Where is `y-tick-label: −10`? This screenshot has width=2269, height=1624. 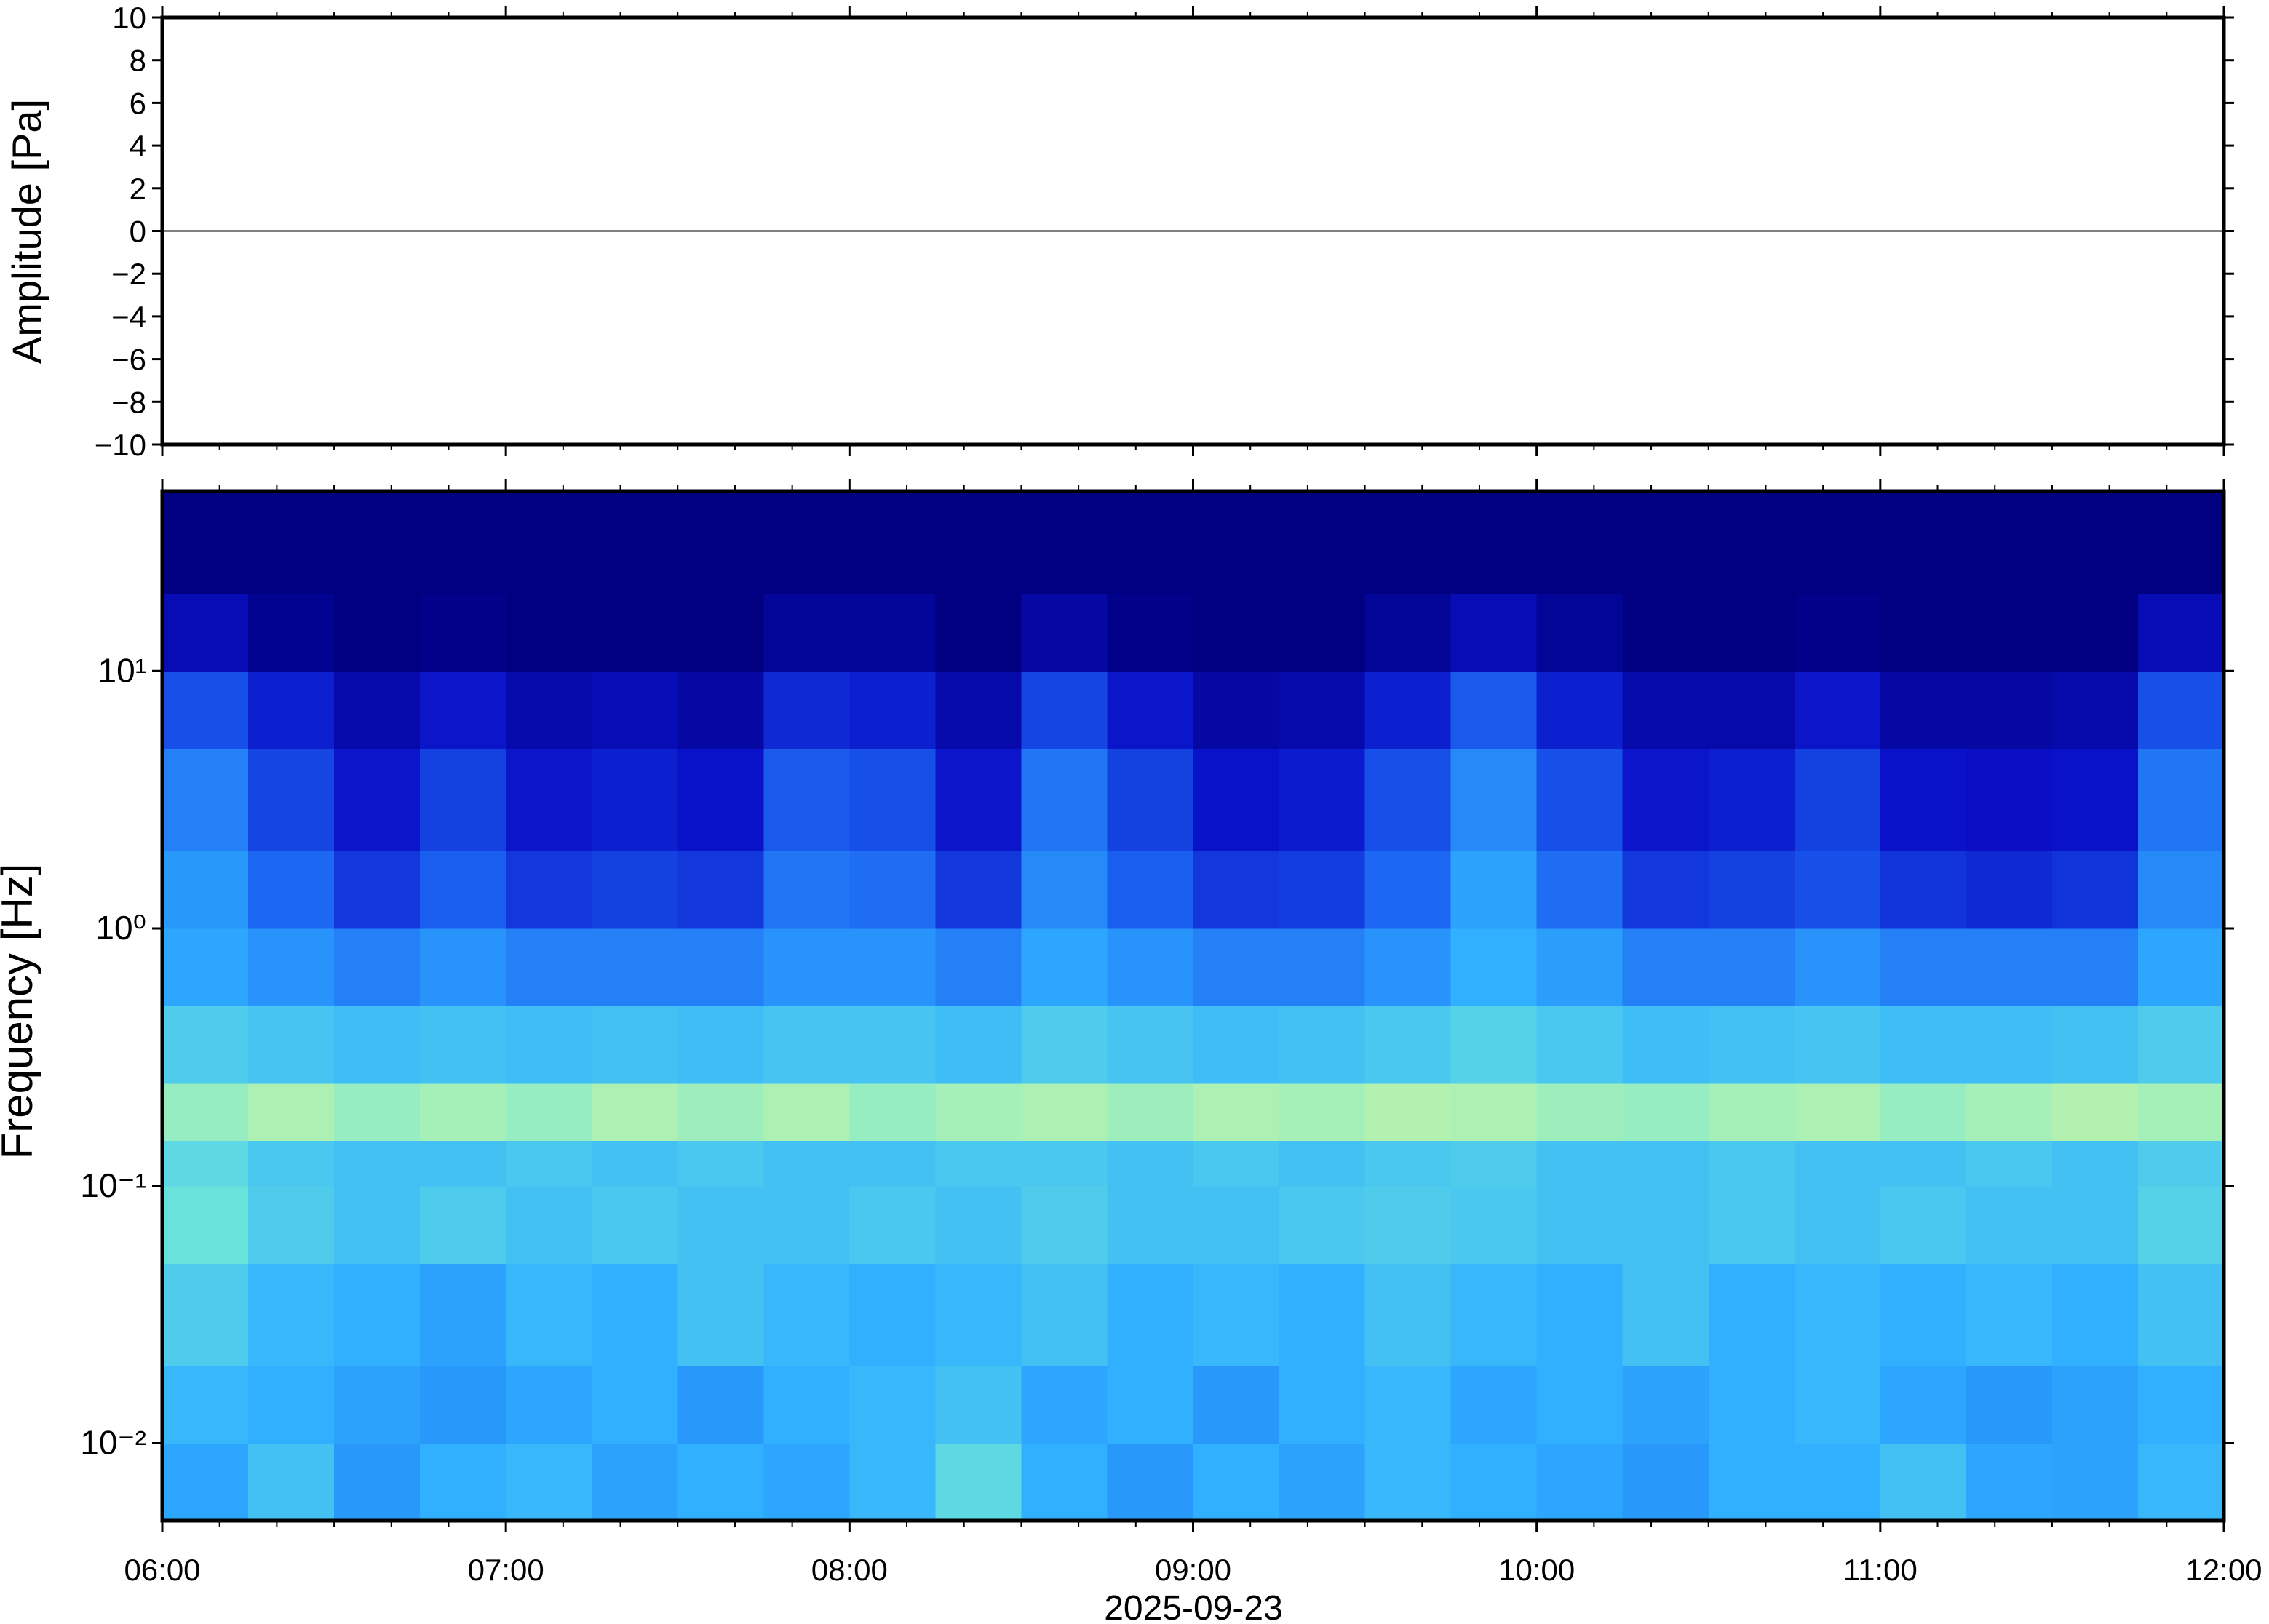
y-tick-label: −10 is located at coordinates (121, 445).